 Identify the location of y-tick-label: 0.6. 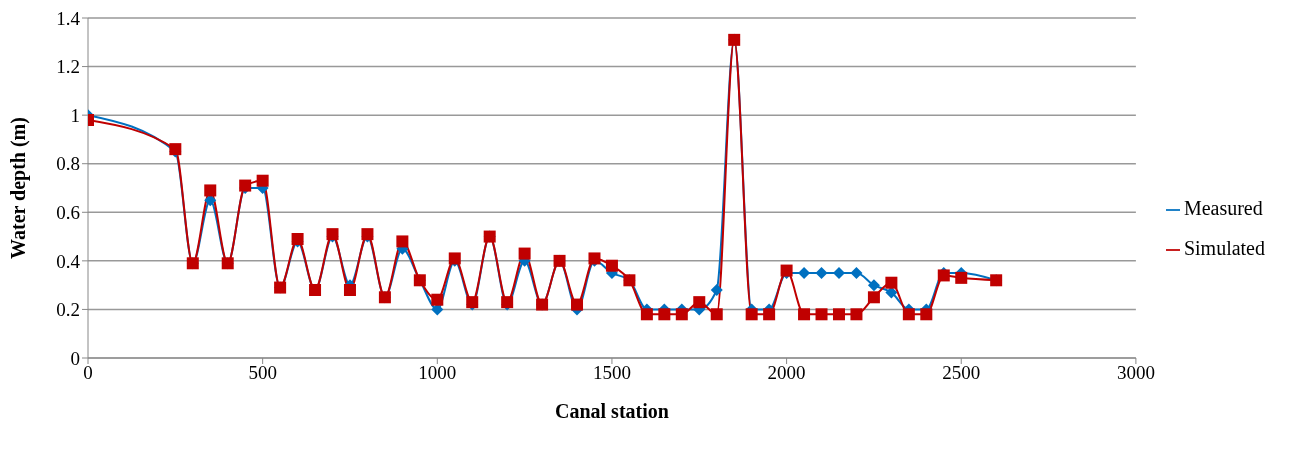
(68, 213).